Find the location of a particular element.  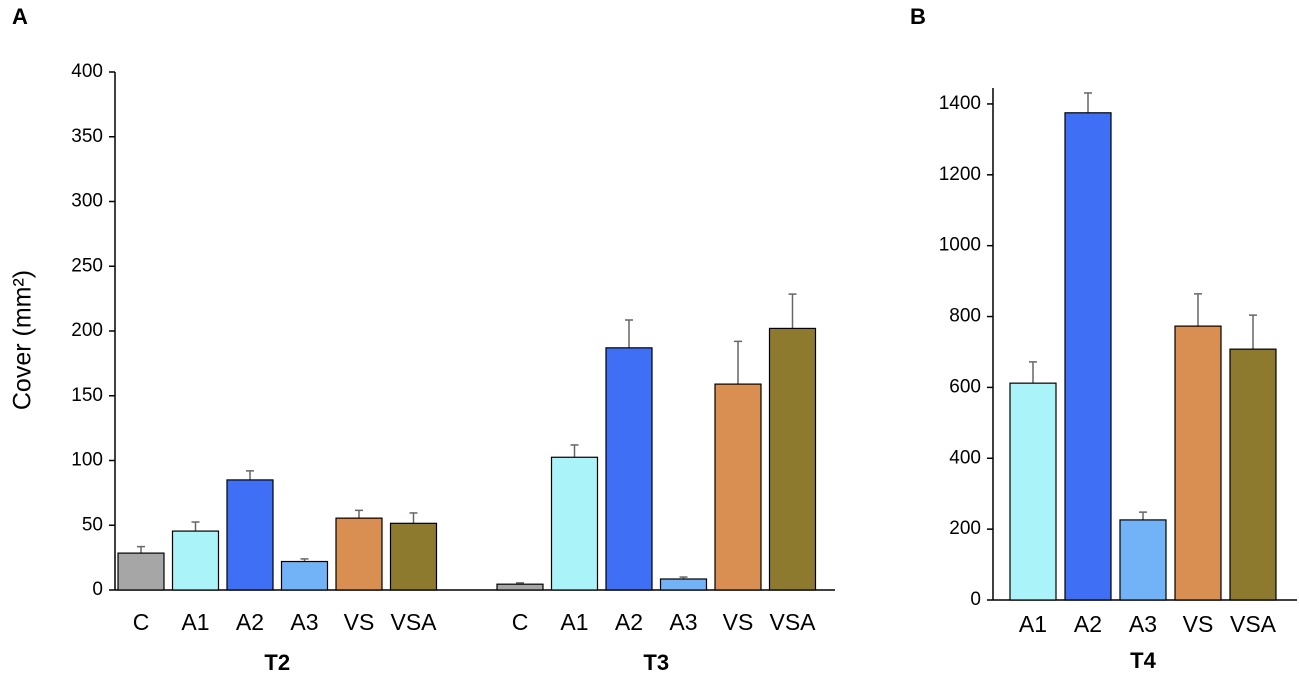

y-tick-label: 800 is located at coordinates (965, 316).